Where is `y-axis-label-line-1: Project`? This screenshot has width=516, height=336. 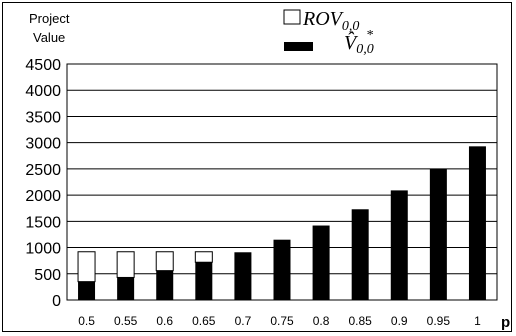 y-axis-label-line-1: Project is located at coordinates (49, 18).